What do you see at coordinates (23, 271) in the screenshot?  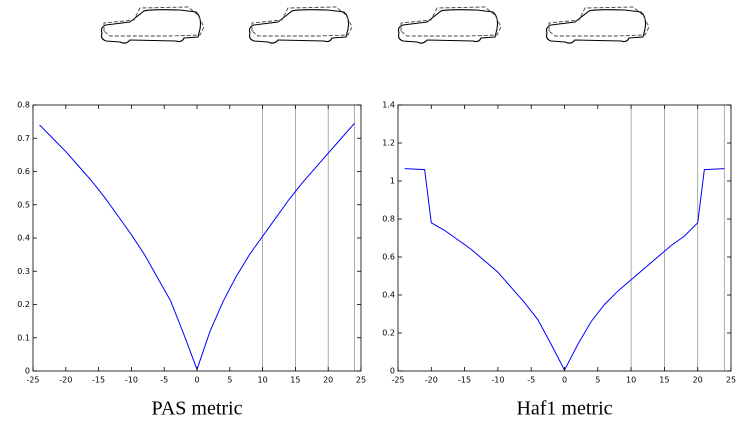 I see `y-tick-label: 0.3` at bounding box center [23, 271].